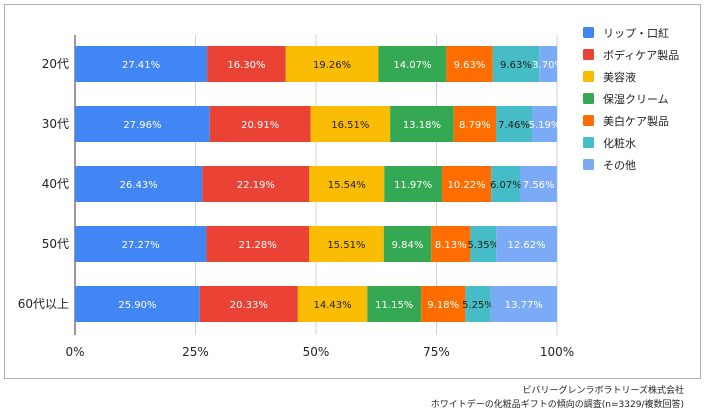 The width and height of the screenshot is (708, 414). What do you see at coordinates (603, 391) in the screenshot?
I see `source-organization: ビバリーグレンラボラトリーズ株式会社` at bounding box center [603, 391].